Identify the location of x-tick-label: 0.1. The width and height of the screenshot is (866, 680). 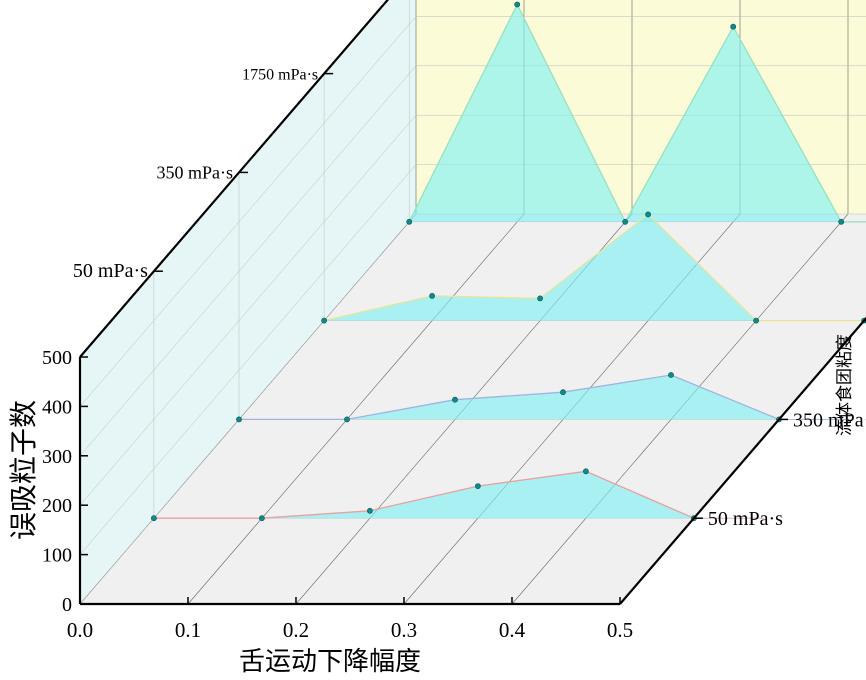
(188, 630).